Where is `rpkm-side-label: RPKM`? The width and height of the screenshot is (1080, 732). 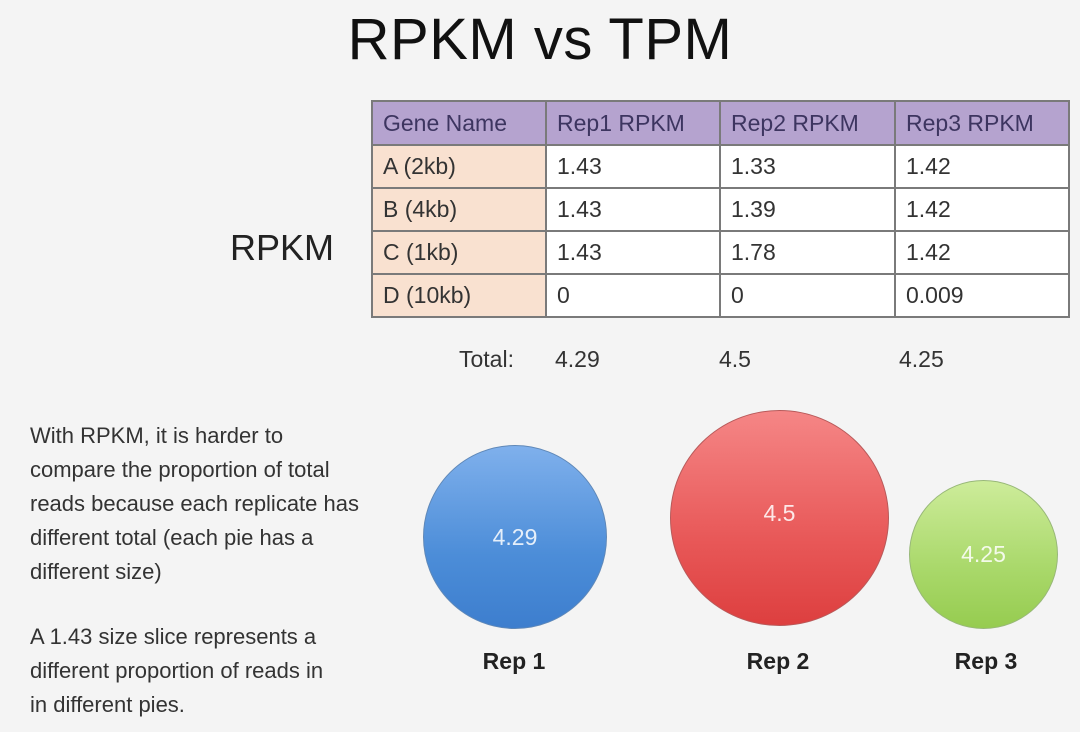 rpkm-side-label: RPKM is located at coordinates (282, 247).